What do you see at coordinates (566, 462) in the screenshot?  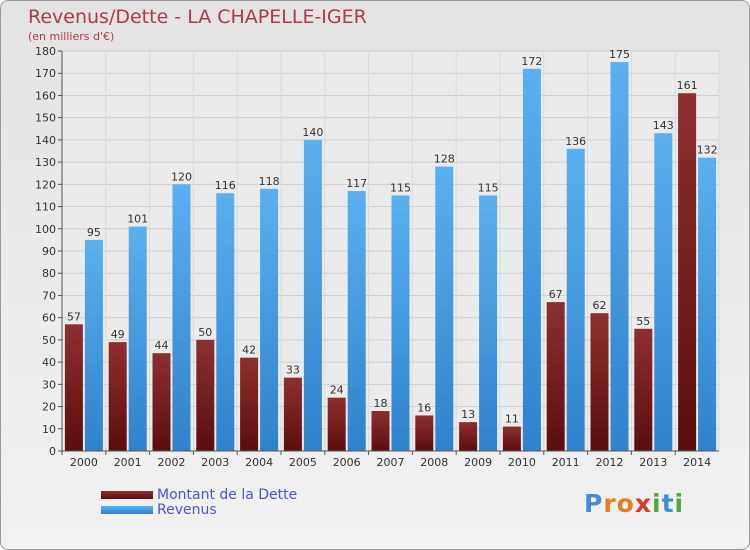 I see `x-tick-label: 2011` at bounding box center [566, 462].